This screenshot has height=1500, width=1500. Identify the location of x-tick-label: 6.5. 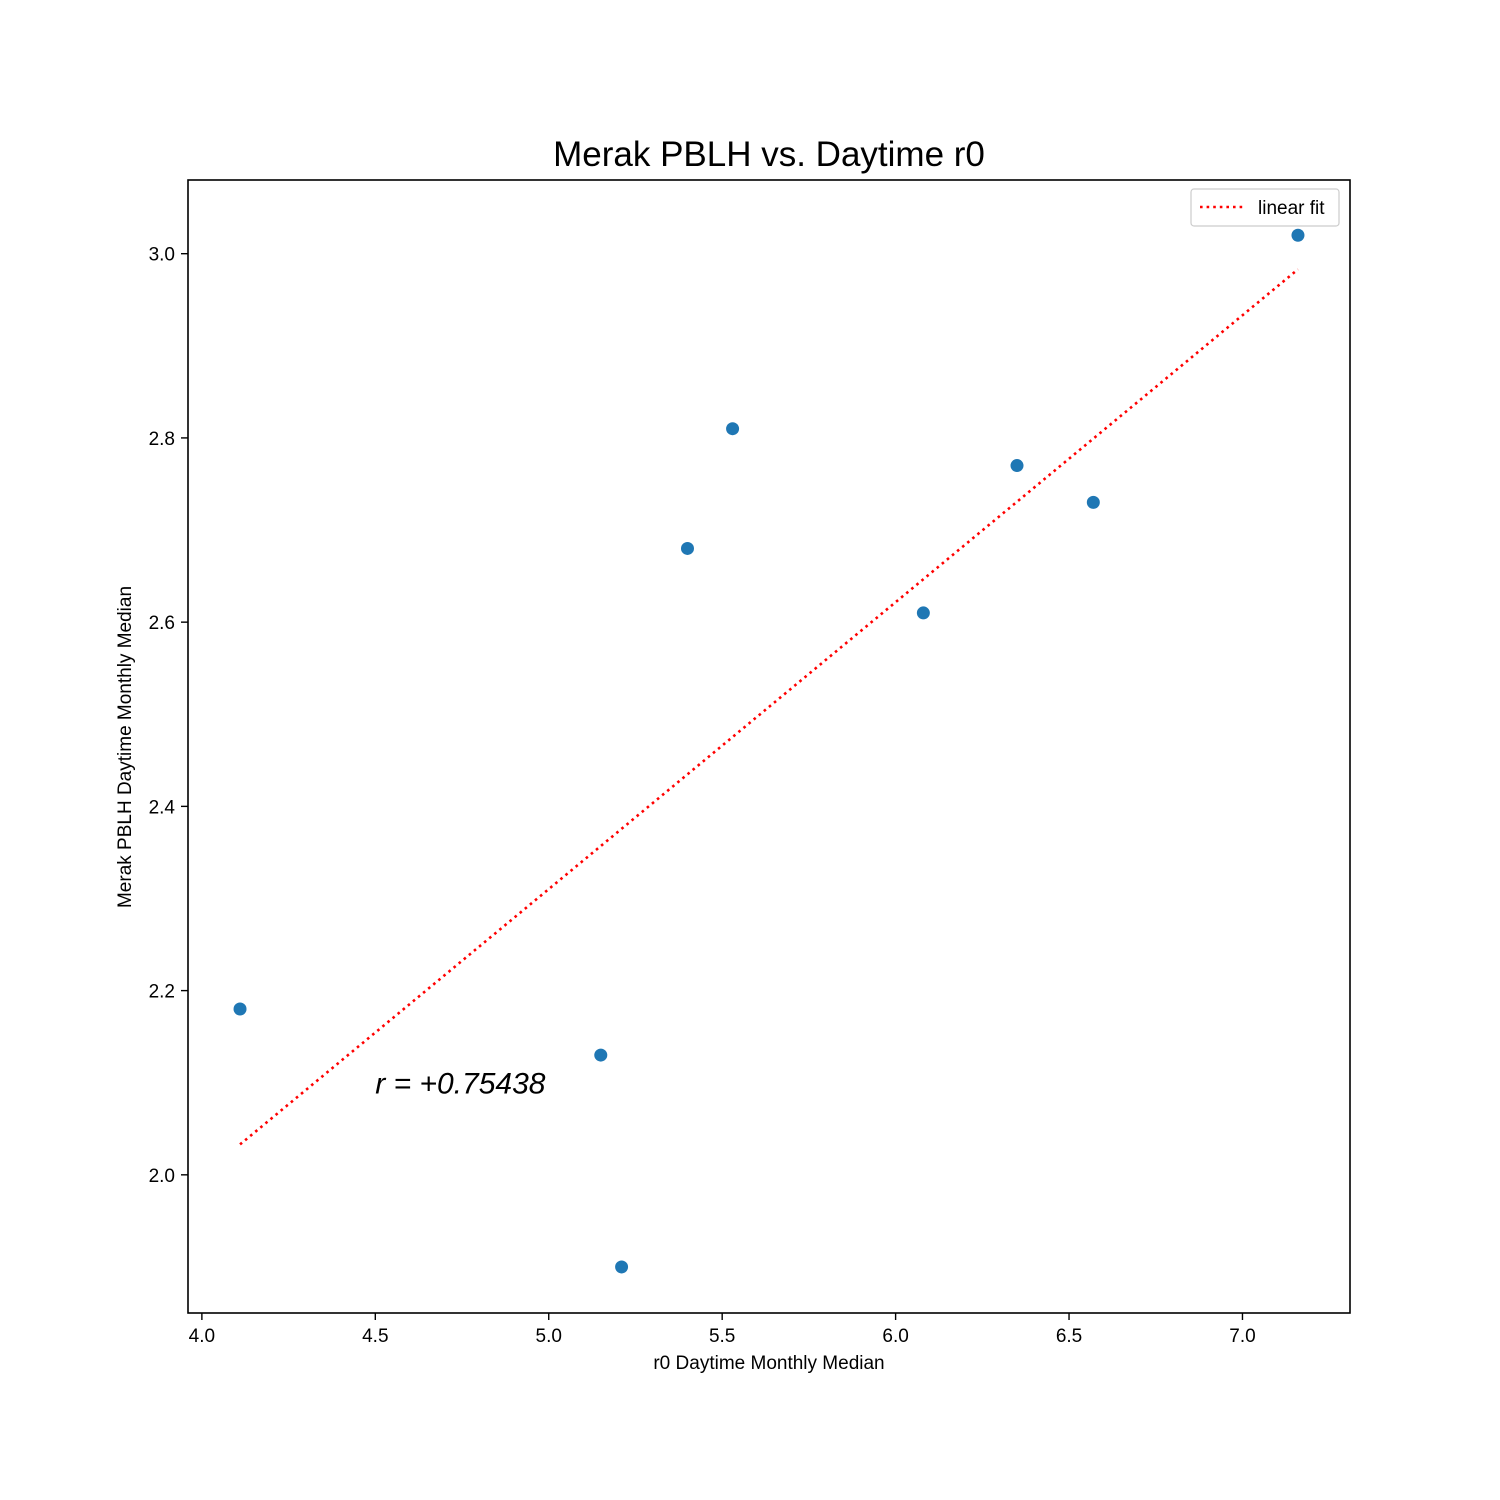
(1069, 1336).